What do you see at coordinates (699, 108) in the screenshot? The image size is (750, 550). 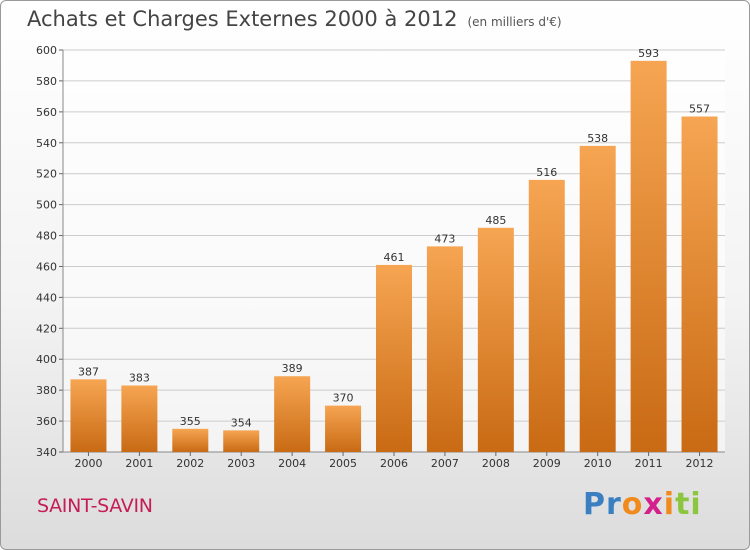 I see `data-label: 557` at bounding box center [699, 108].